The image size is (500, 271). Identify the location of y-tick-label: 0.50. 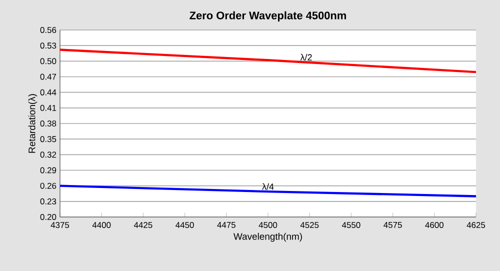
(48, 61).